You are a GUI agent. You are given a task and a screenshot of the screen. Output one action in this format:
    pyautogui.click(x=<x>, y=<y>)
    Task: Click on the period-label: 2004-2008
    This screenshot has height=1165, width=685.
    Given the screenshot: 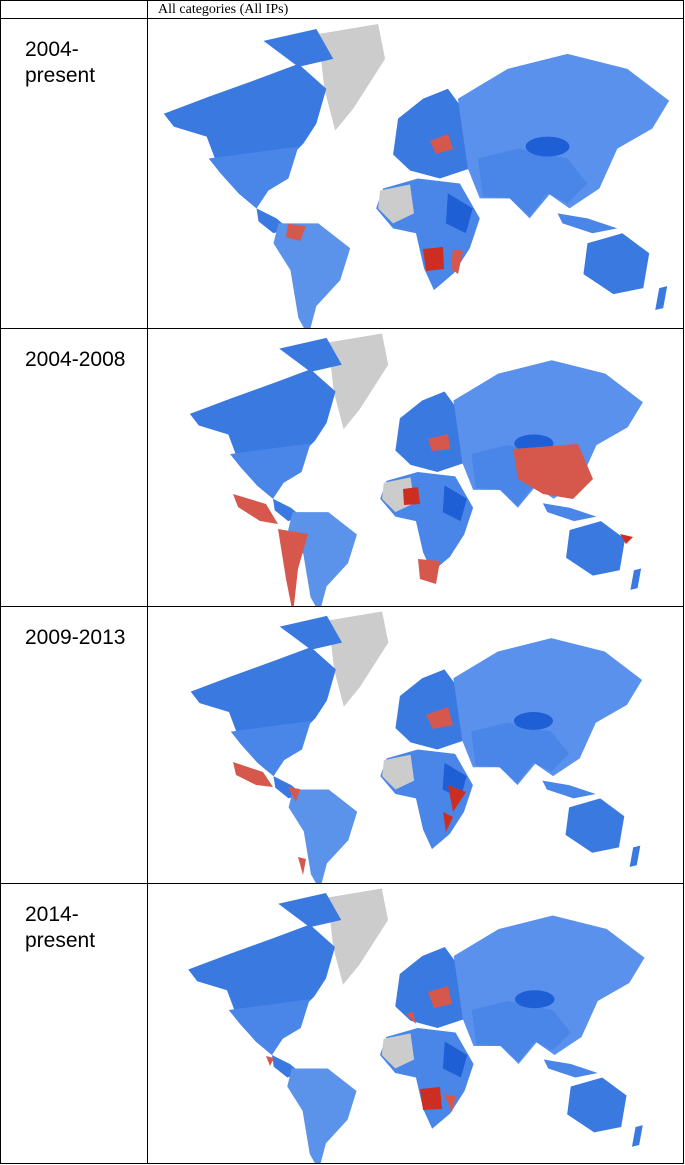 What is the action you would take?
    pyautogui.click(x=74, y=467)
    